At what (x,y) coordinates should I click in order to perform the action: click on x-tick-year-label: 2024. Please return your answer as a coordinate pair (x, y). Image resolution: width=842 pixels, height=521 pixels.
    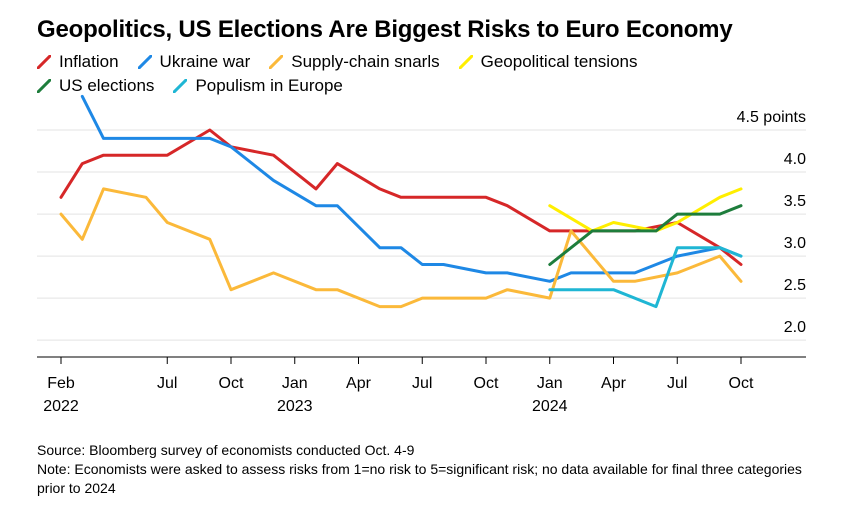
    Looking at the image, I should click on (550, 406).